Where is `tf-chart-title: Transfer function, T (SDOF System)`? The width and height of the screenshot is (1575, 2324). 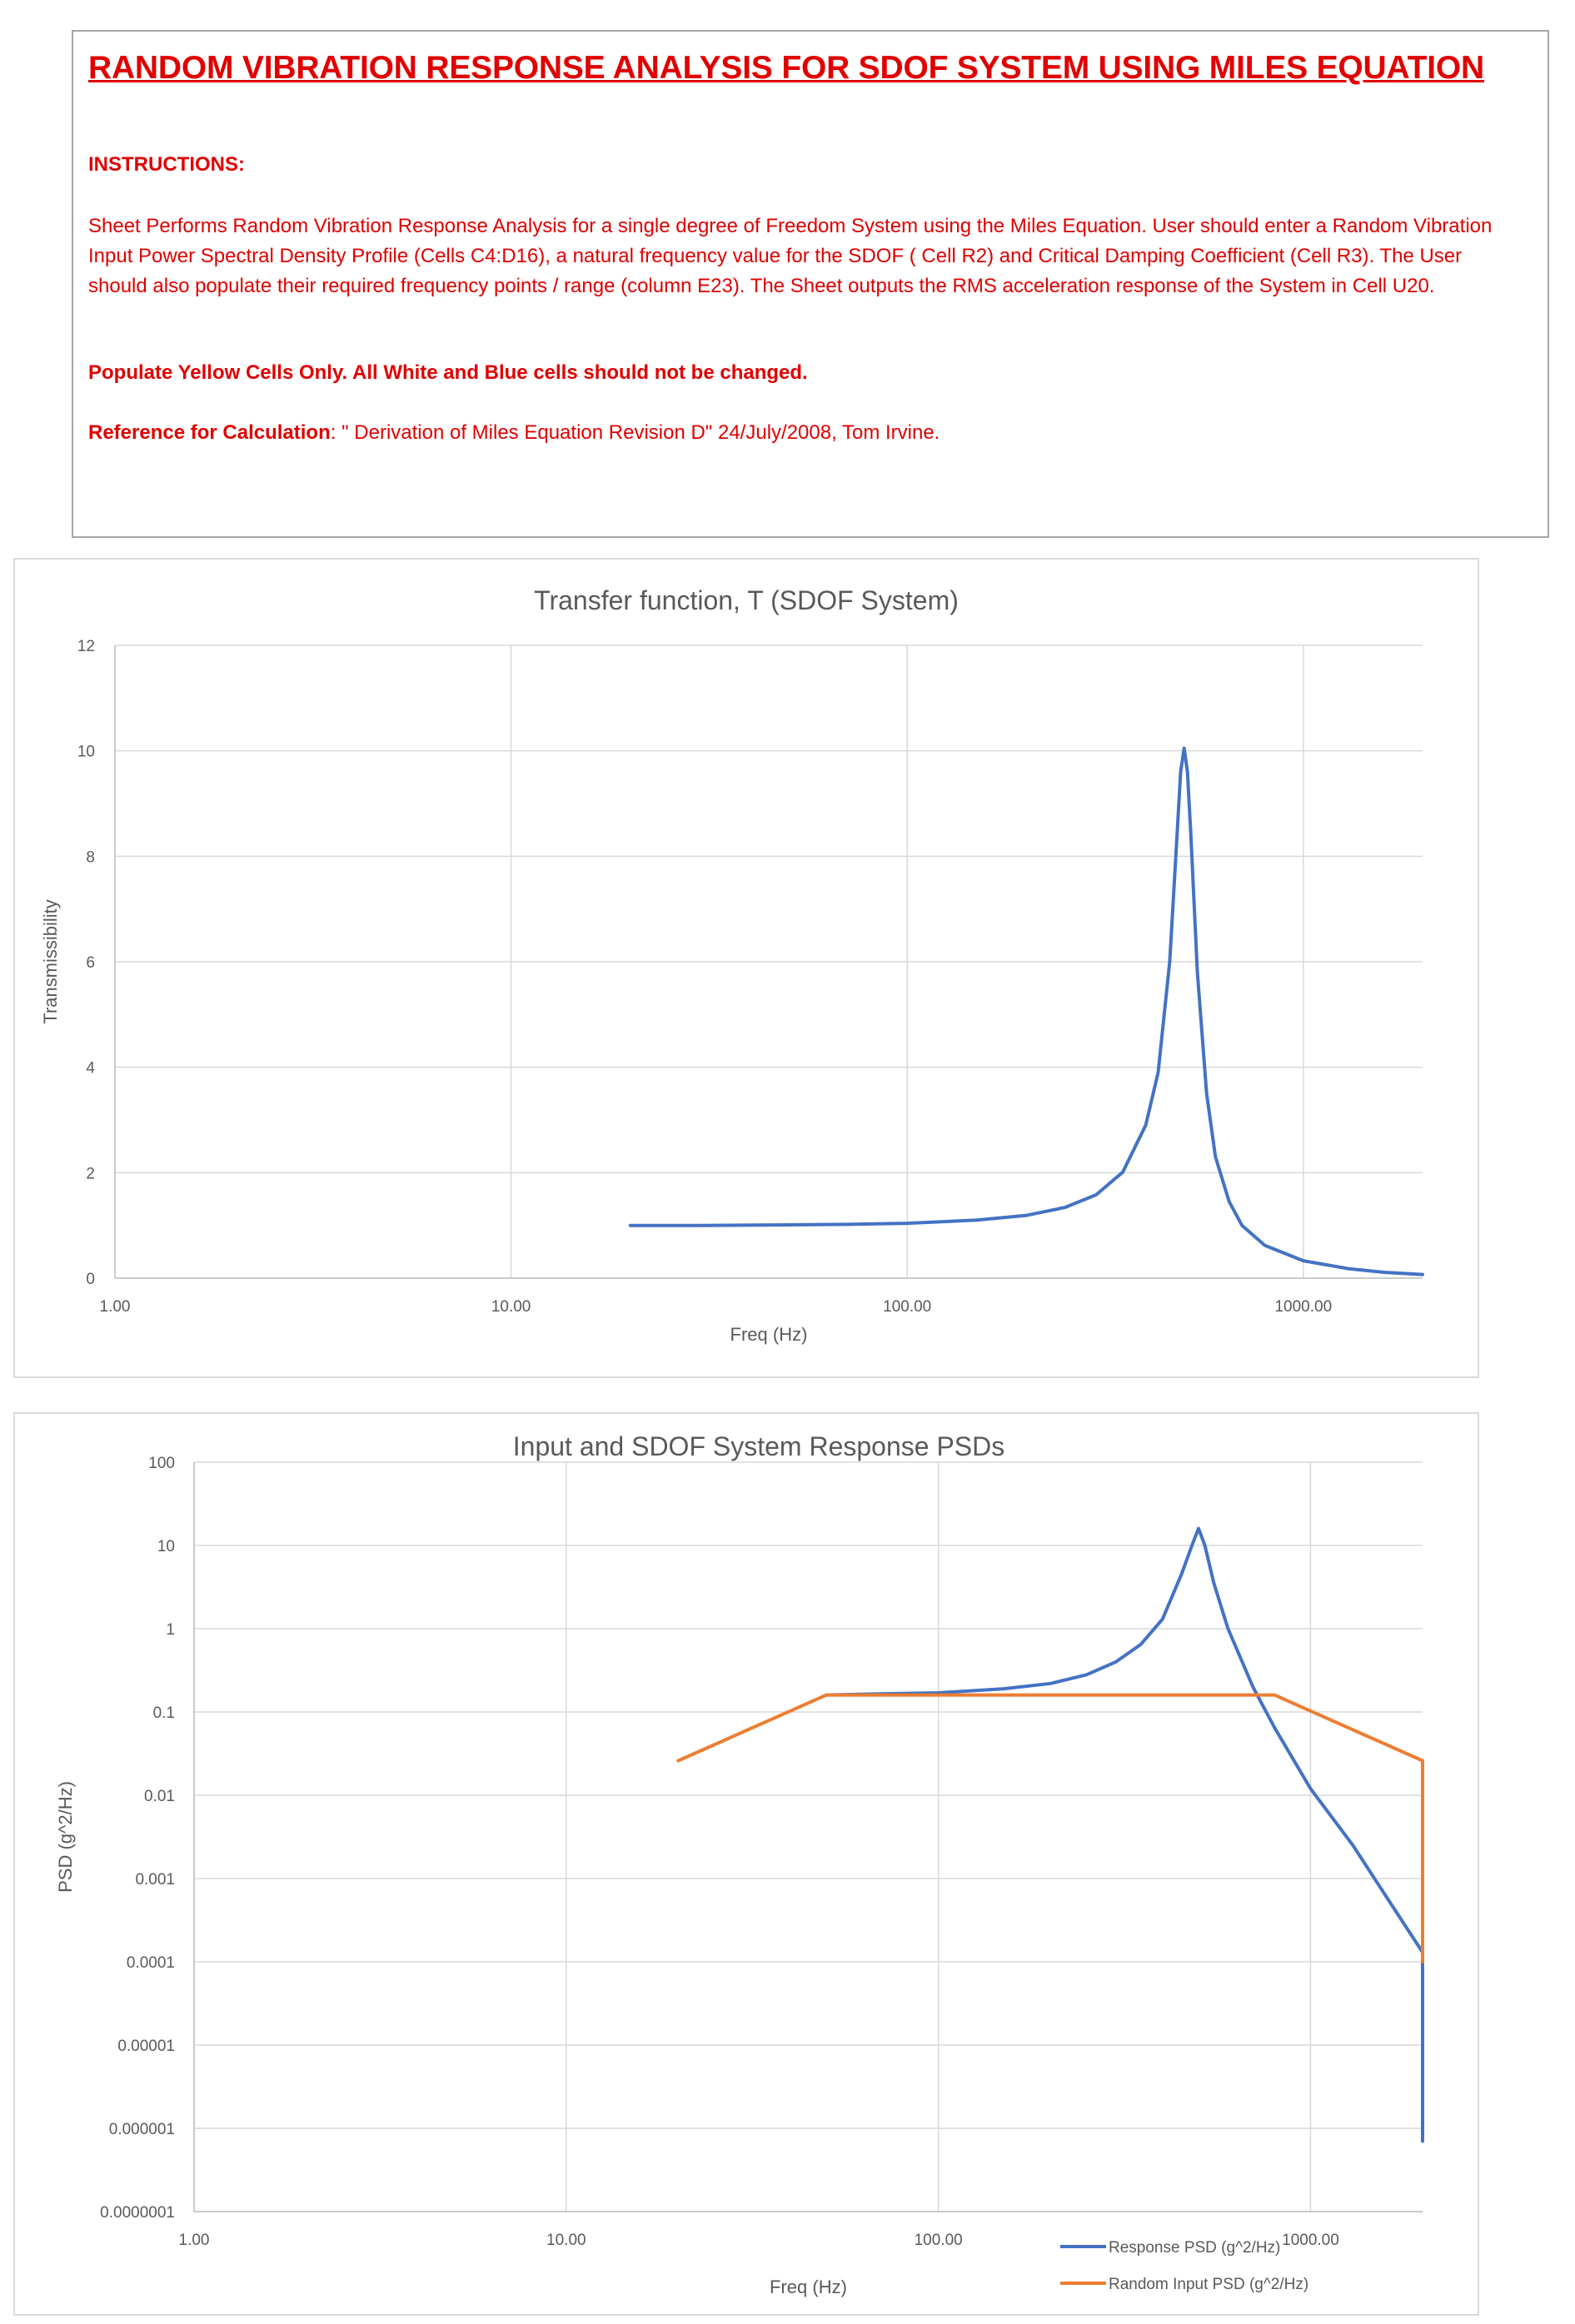 tf-chart-title: Transfer function, T (SDOF System) is located at coordinates (746, 600).